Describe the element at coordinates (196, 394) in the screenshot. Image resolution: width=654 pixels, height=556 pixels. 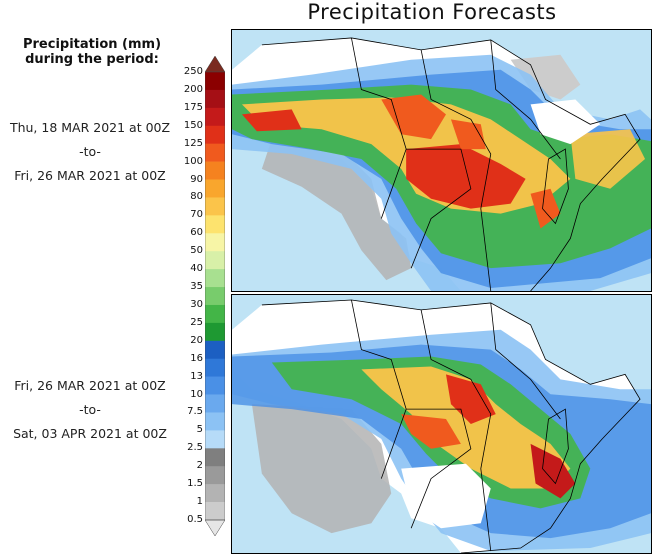
I see `colorbar-tick-label: 10` at that location.